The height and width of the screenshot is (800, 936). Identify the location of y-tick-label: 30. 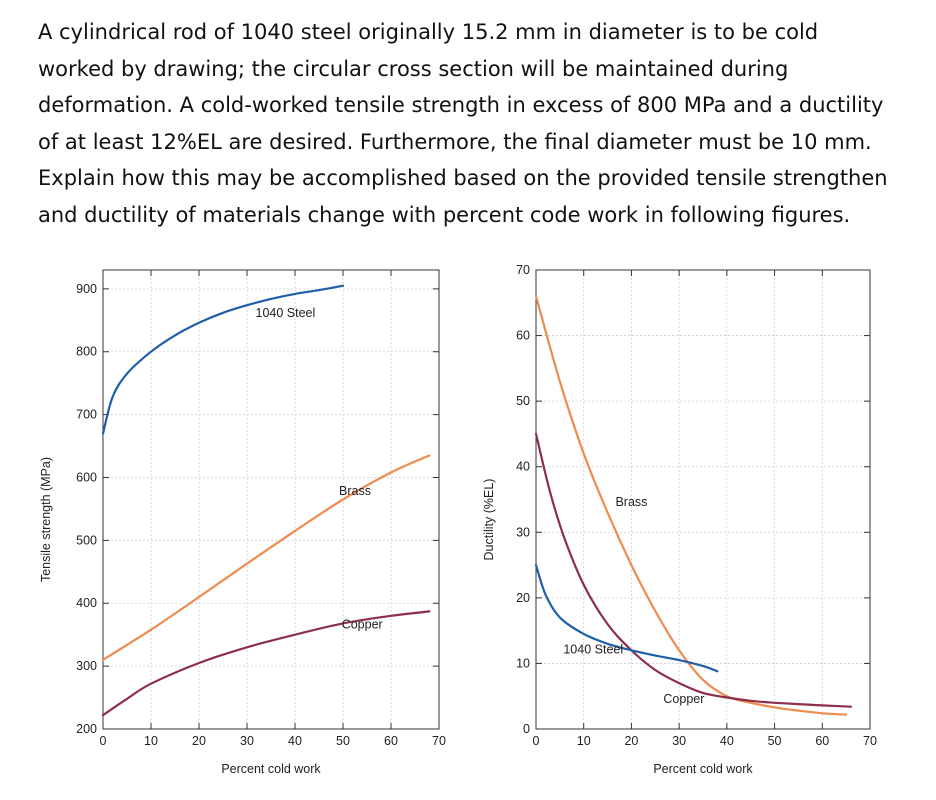
(523, 532).